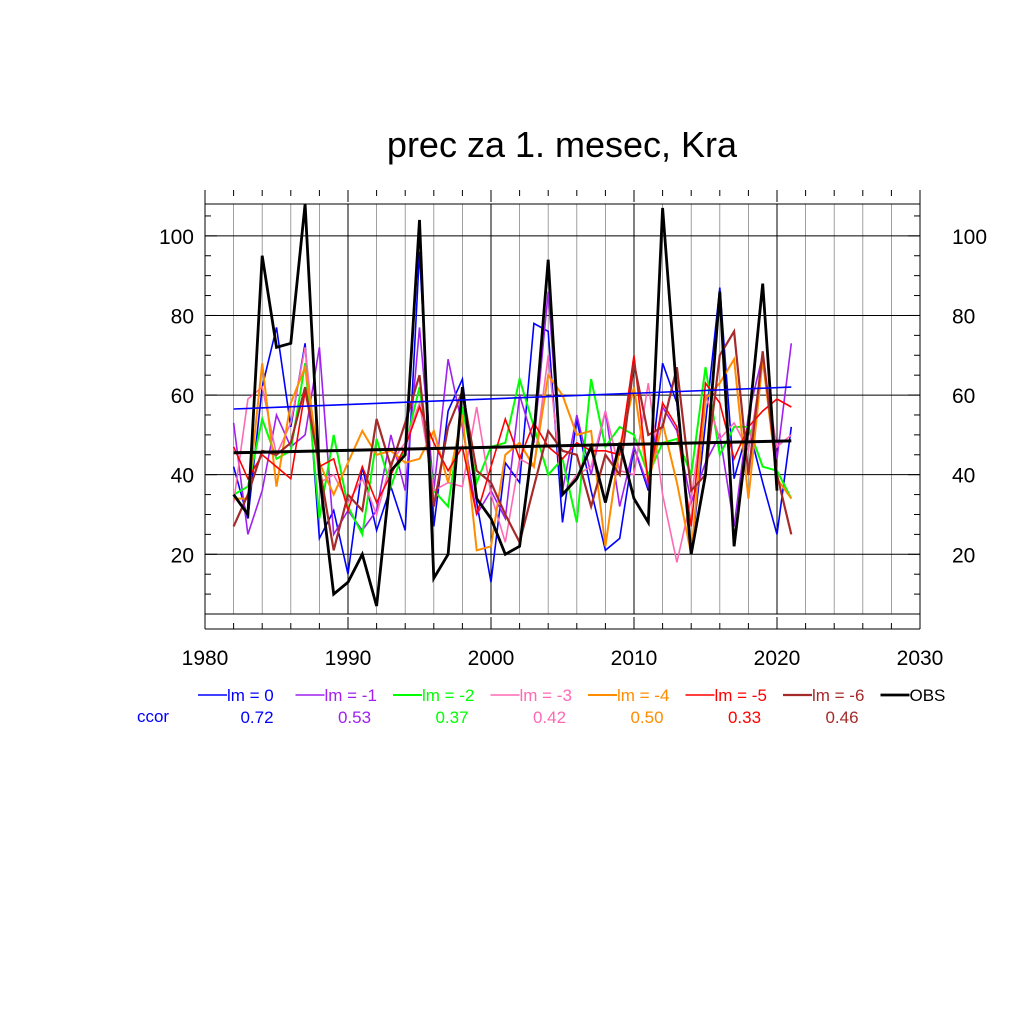 The width and height of the screenshot is (1024, 1024). What do you see at coordinates (348, 658) in the screenshot?
I see `x-tick-label: 1990` at bounding box center [348, 658].